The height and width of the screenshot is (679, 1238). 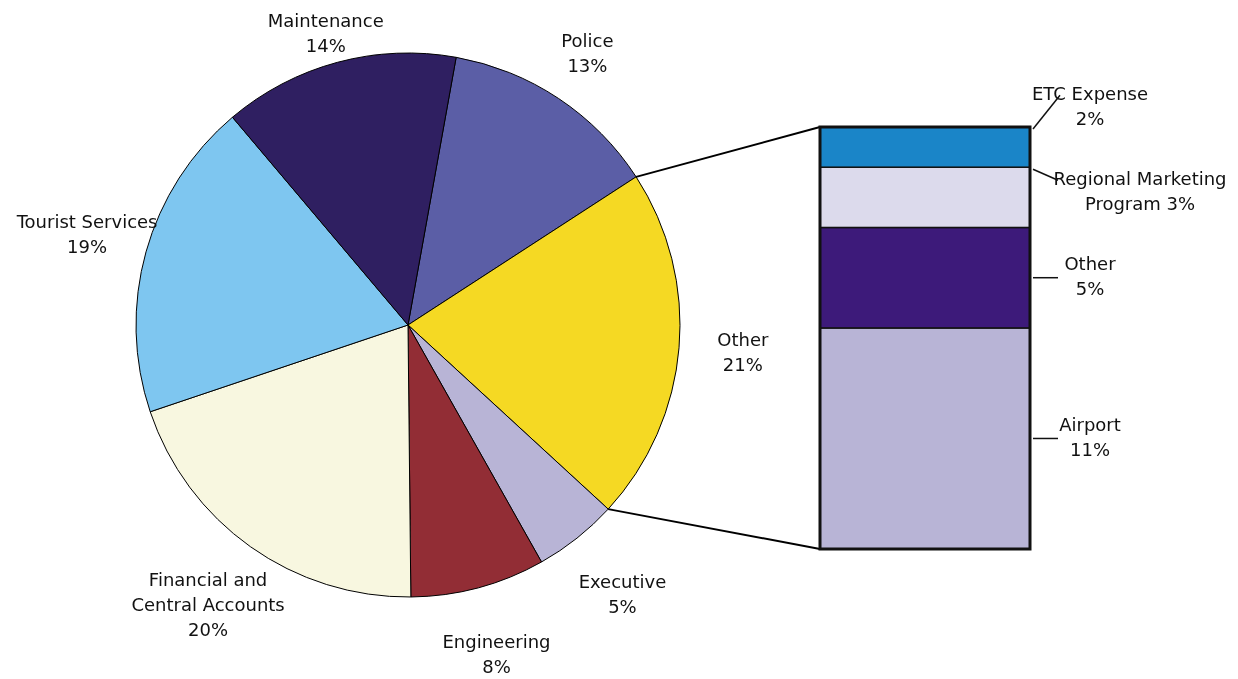 What do you see at coordinates (1090, 94) in the screenshot?
I see `series-label: ETC Expense` at bounding box center [1090, 94].